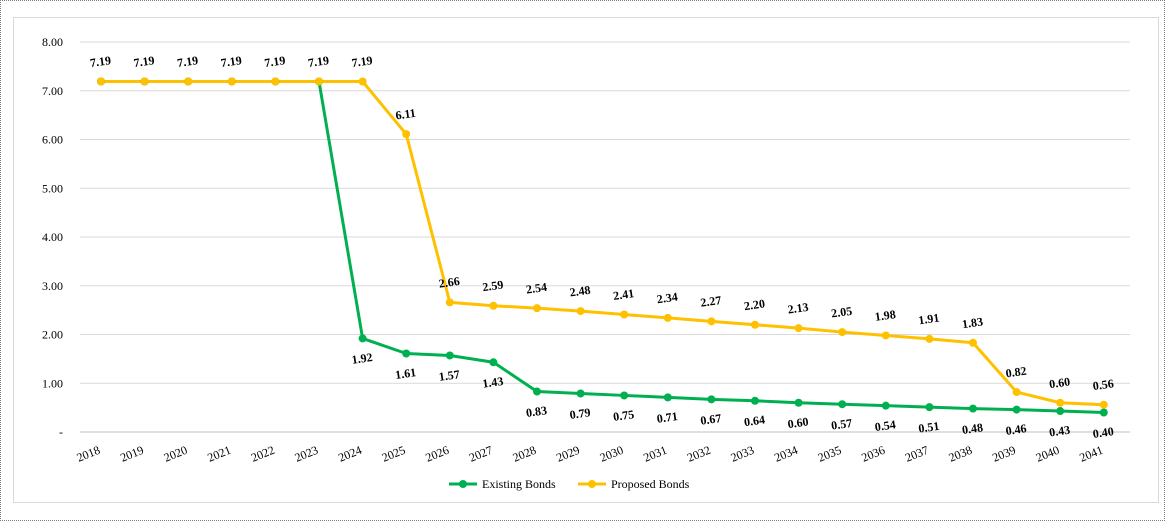 This screenshot has width=1167, height=523. Describe the element at coordinates (798, 308) in the screenshot. I see `proposed-bonds-label: 2.13` at that location.